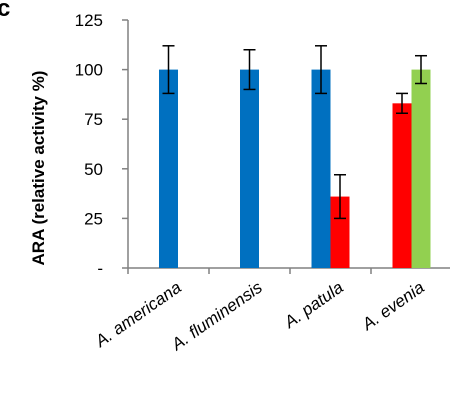 The image size is (450, 413). What do you see at coordinates (5, 11) in the screenshot?
I see `panel-letter: c` at bounding box center [5, 11].